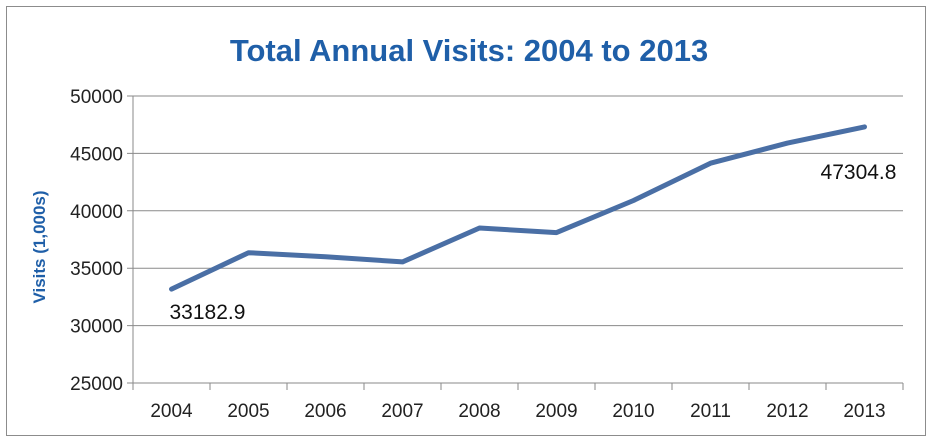  I want to click on x-tick-label: 2010, so click(633, 411).